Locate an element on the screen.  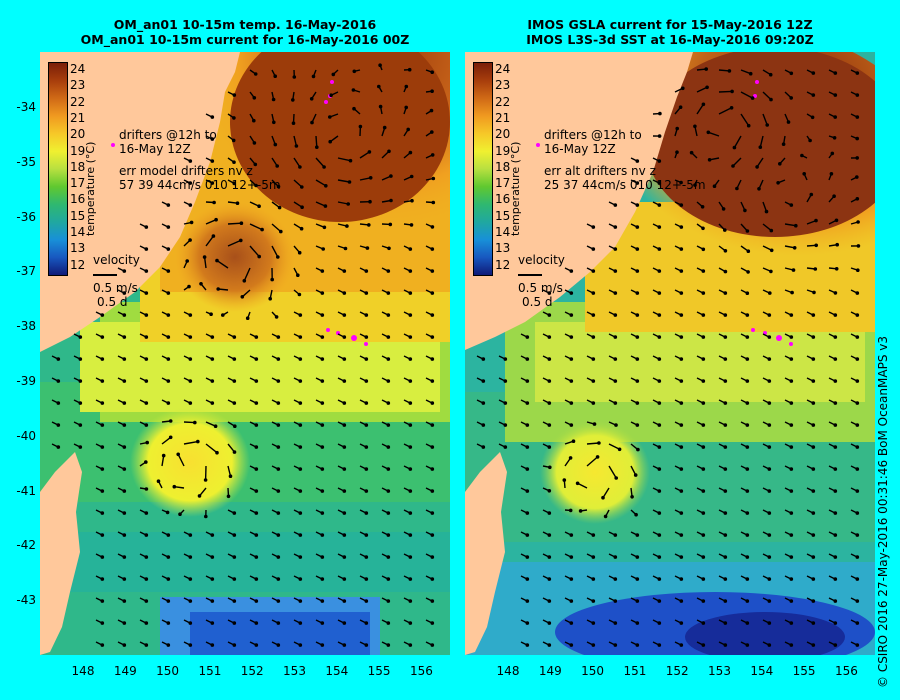
longitude-tick-label: 155 is located at coordinates (379, 671).